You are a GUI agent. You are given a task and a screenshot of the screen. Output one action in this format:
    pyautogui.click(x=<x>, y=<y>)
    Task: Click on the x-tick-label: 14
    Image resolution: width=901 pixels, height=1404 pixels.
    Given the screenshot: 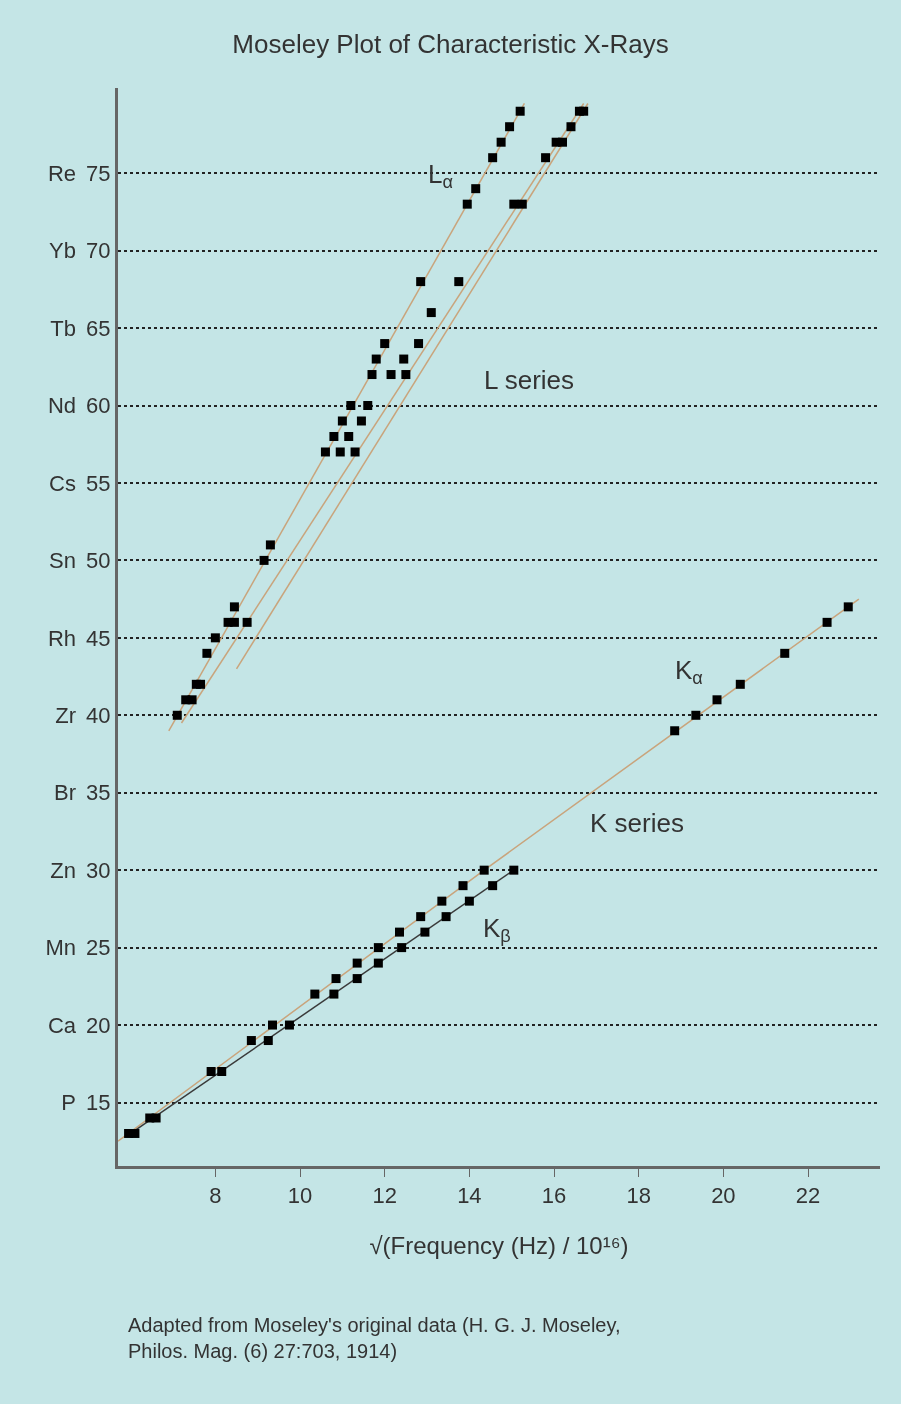 What is the action you would take?
    pyautogui.click(x=469, y=1196)
    